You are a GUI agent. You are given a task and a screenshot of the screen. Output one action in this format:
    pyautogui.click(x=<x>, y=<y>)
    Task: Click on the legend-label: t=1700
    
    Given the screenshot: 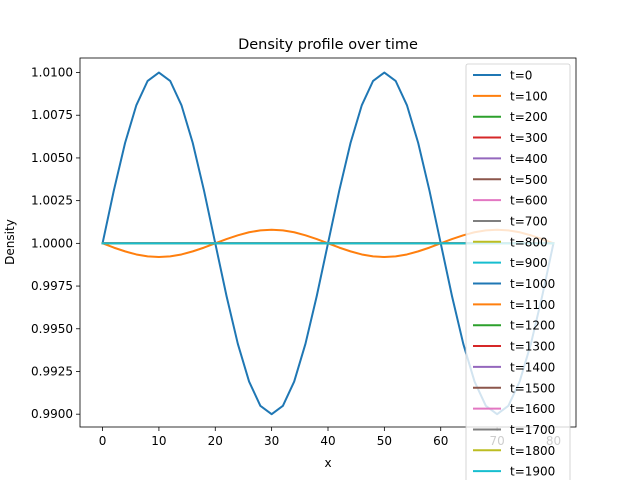 What is the action you would take?
    pyautogui.click(x=532, y=430)
    